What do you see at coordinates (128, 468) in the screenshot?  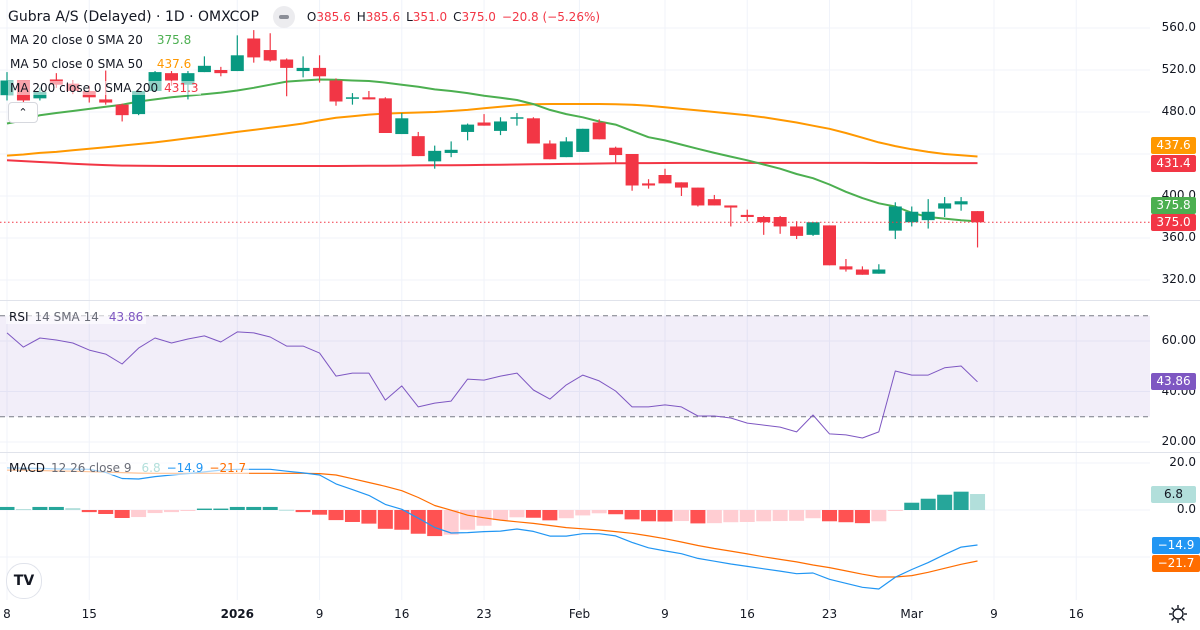 I see `macd-legend: MACD 12 26 close 9 6.8 −14.9 −21.7` at bounding box center [128, 468].